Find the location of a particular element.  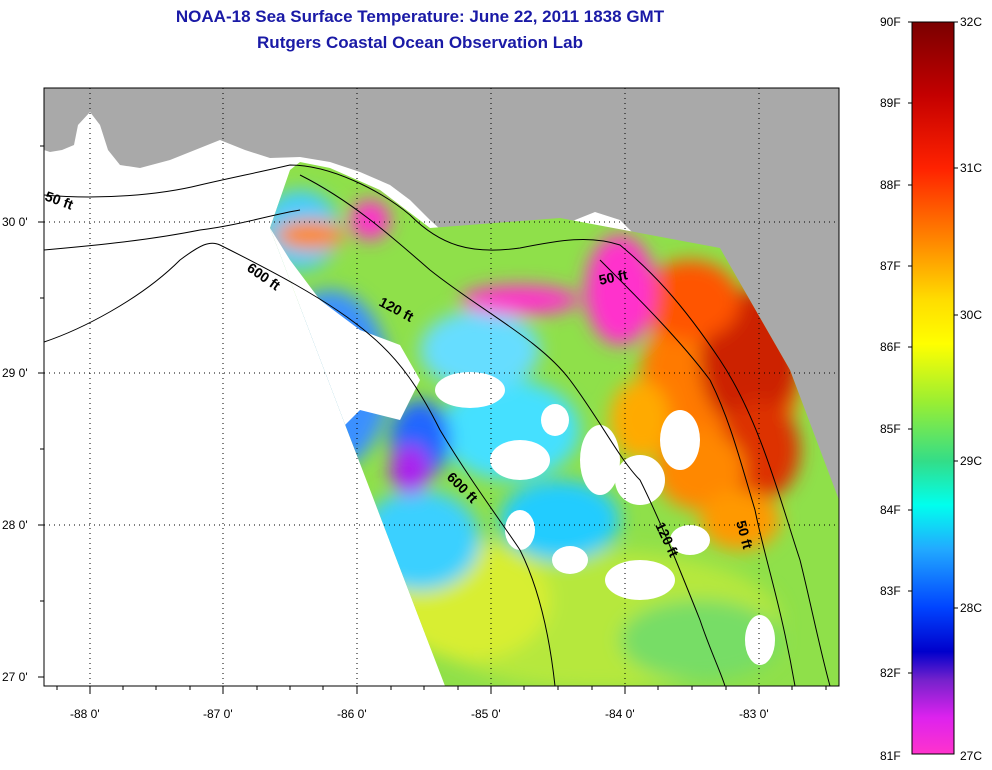

colorbar-f-label: 86F is located at coordinates (890, 347).